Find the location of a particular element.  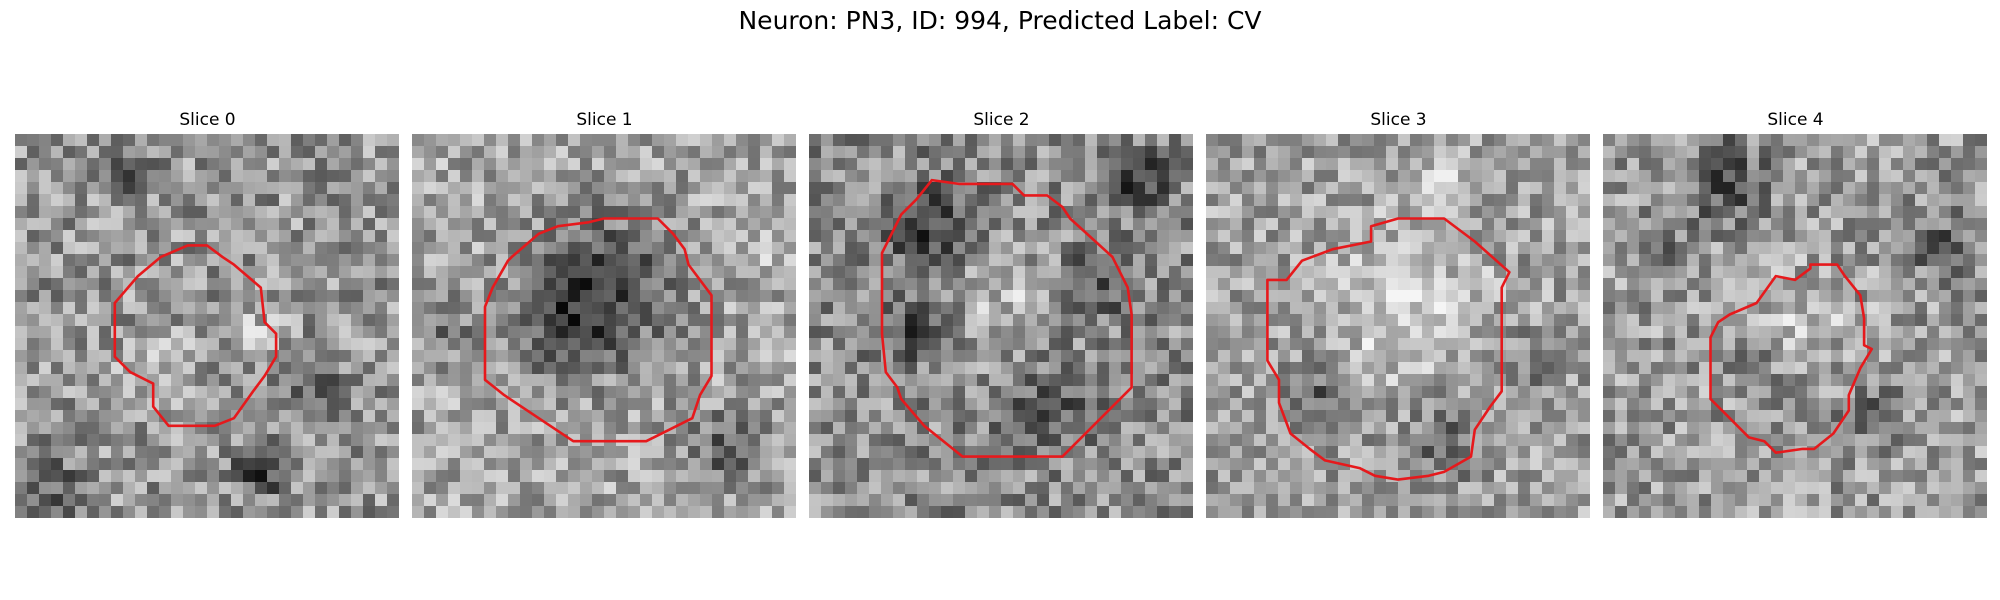

slice-panel-2: Slice 2 is located at coordinates (1001, 313).